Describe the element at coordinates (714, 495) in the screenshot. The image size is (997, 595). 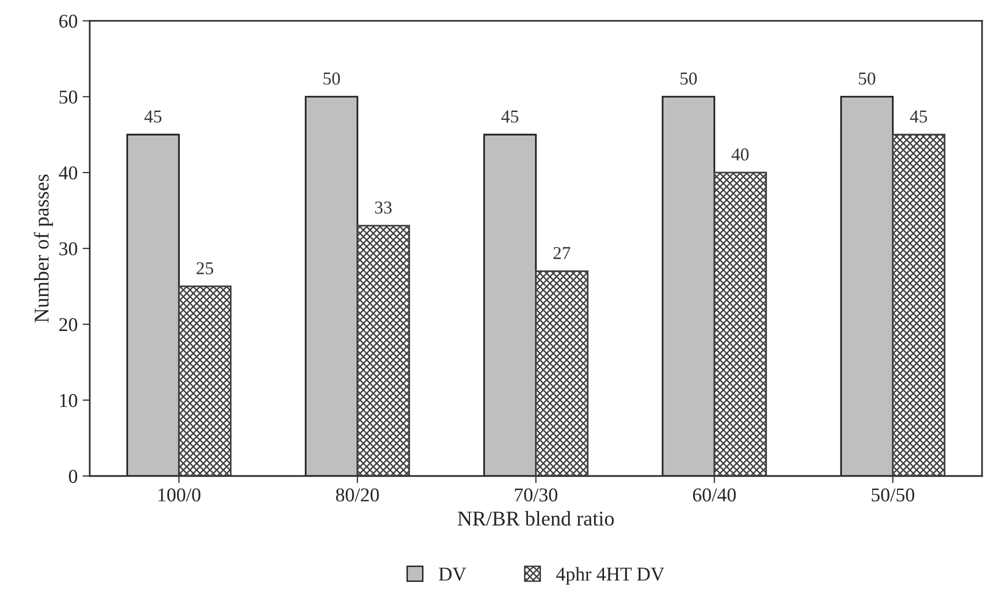
I see `x-tick-label: 60/40` at that location.